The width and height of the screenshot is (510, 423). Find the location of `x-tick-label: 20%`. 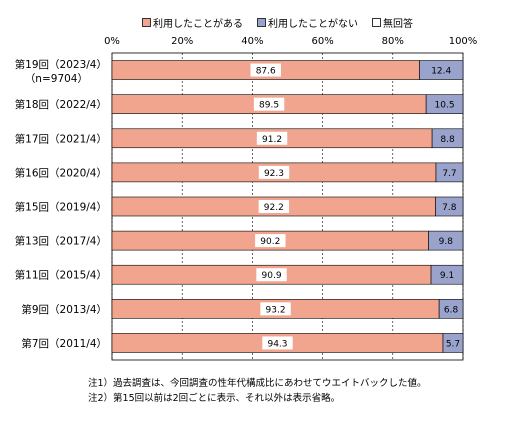

x-tick-label: 20% is located at coordinates (182, 41).